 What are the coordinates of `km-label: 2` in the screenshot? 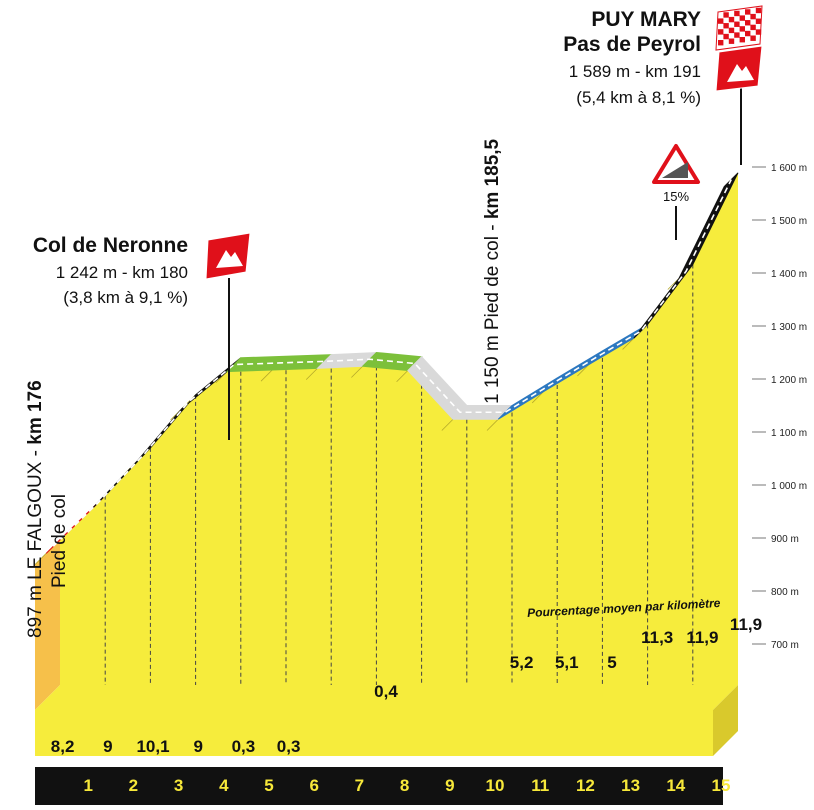 It's located at (133, 785).